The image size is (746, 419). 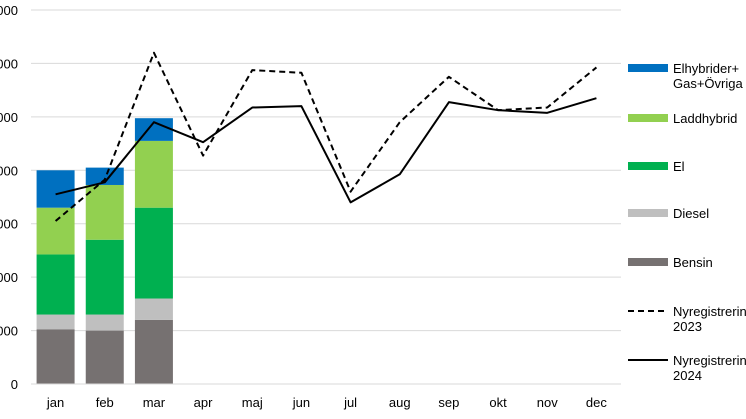 I want to click on x-tick-label-jun: jun, so click(x=301, y=402).